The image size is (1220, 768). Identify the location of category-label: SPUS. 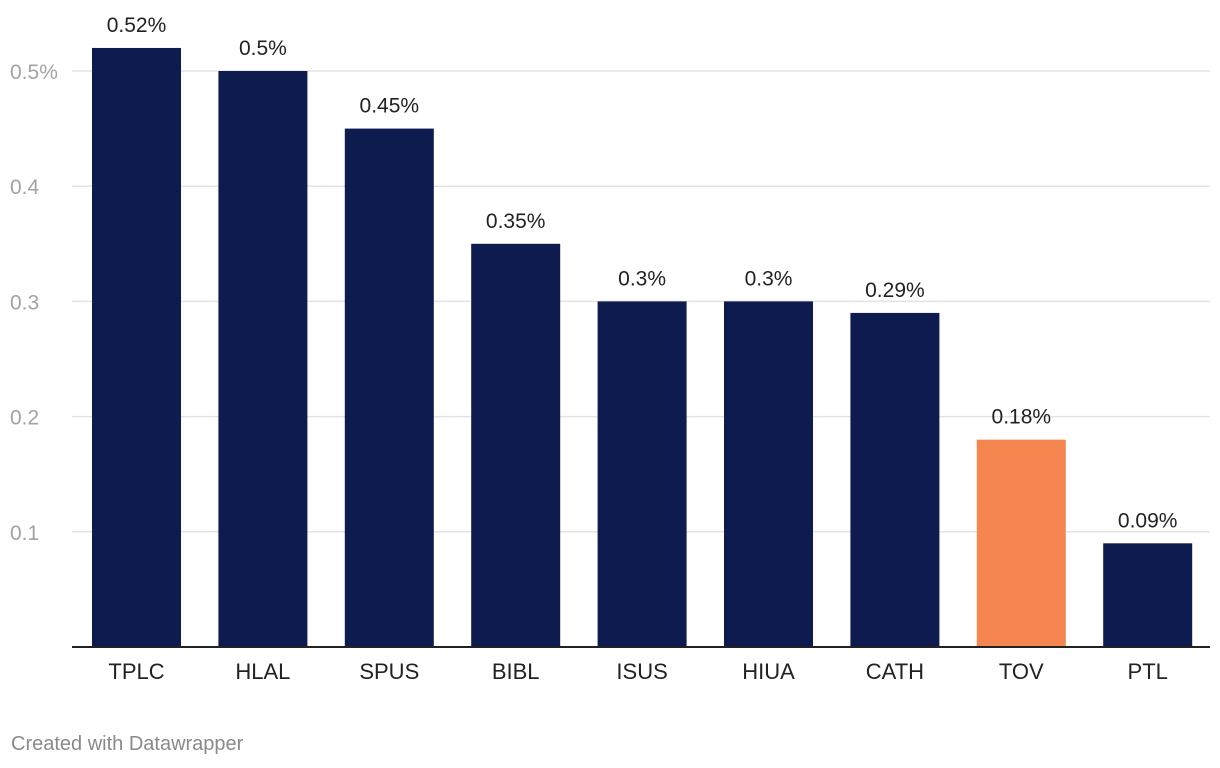
(389, 671).